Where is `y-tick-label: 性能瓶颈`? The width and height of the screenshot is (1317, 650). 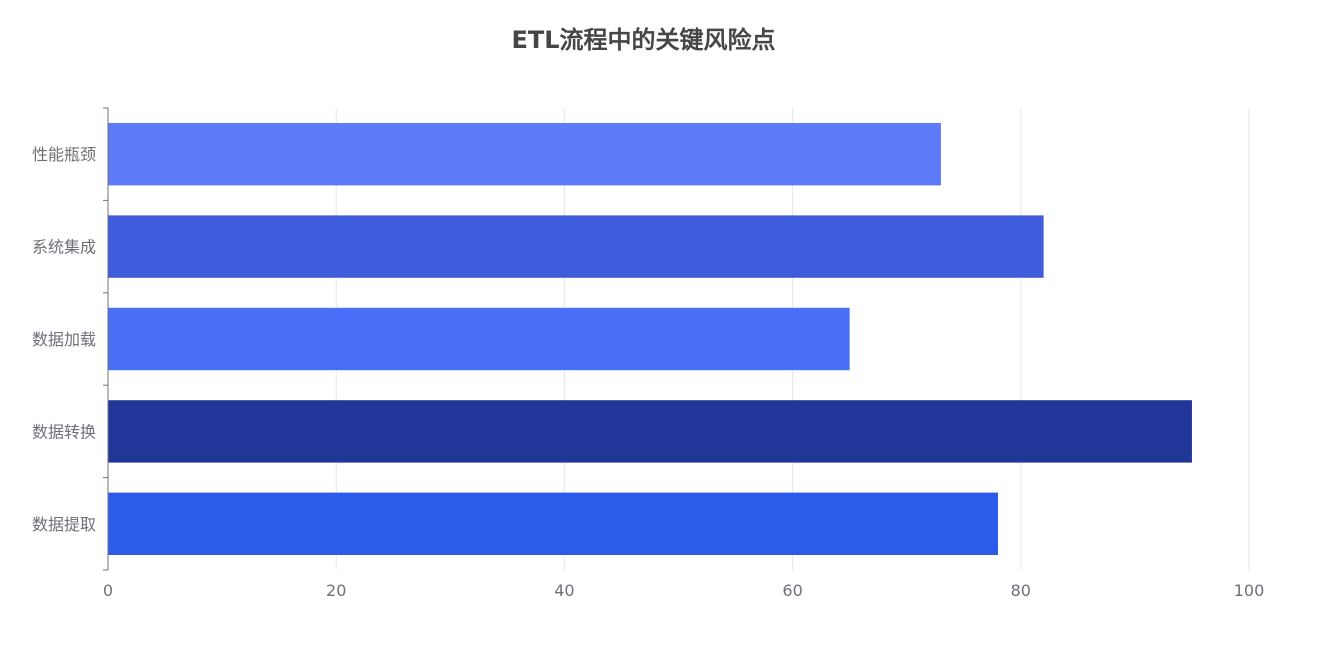 y-tick-label: 性能瓶颈 is located at coordinates (64, 154).